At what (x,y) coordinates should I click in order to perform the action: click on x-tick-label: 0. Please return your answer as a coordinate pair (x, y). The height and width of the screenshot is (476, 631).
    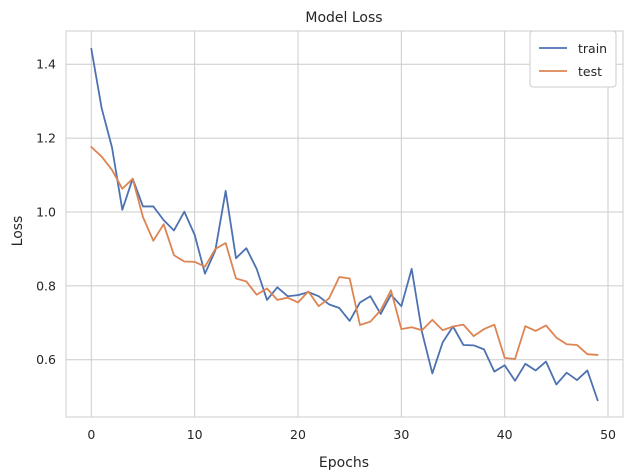
    Looking at the image, I should click on (91, 434).